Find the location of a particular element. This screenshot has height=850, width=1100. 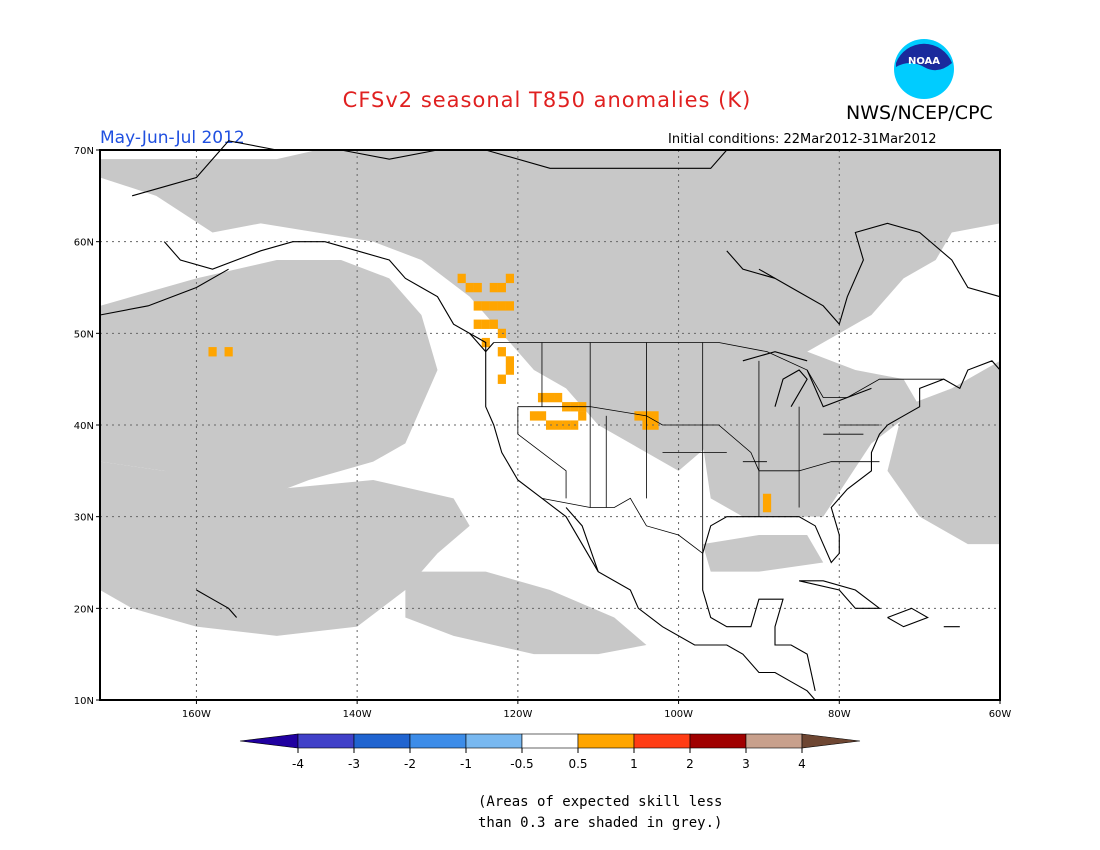

lat-tick-label: 50N is located at coordinates (84, 334).